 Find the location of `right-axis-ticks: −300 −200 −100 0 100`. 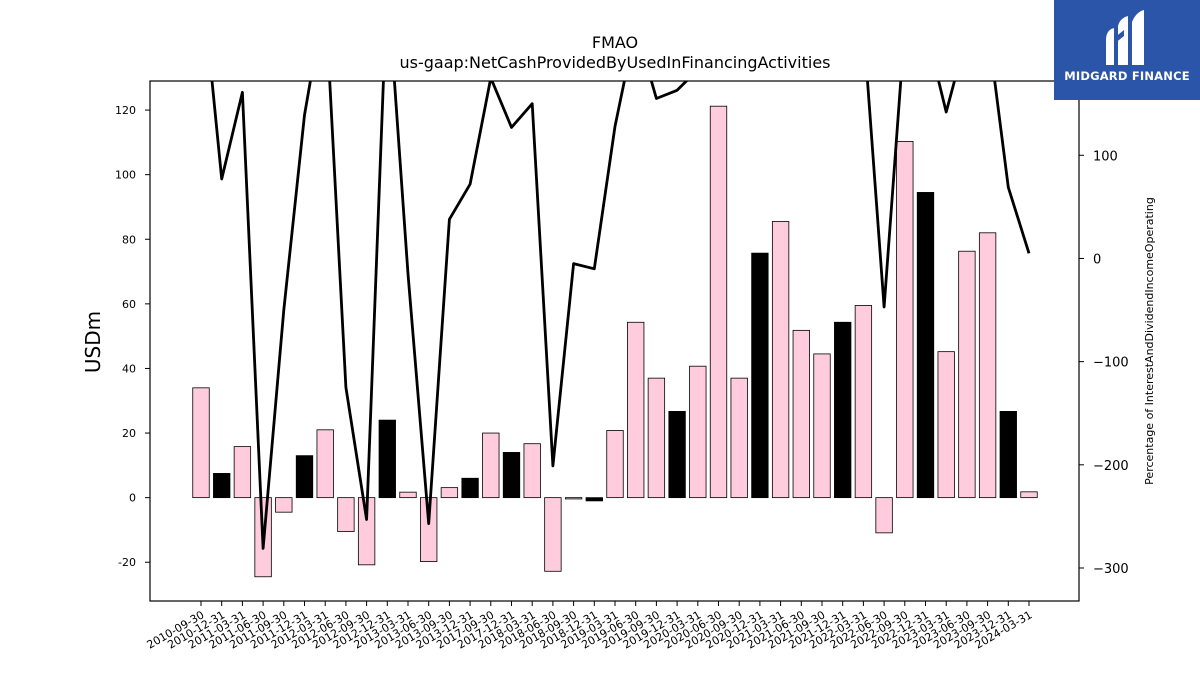

right-axis-ticks: −300 −200 −100 0 100 is located at coordinates (1104, 363).